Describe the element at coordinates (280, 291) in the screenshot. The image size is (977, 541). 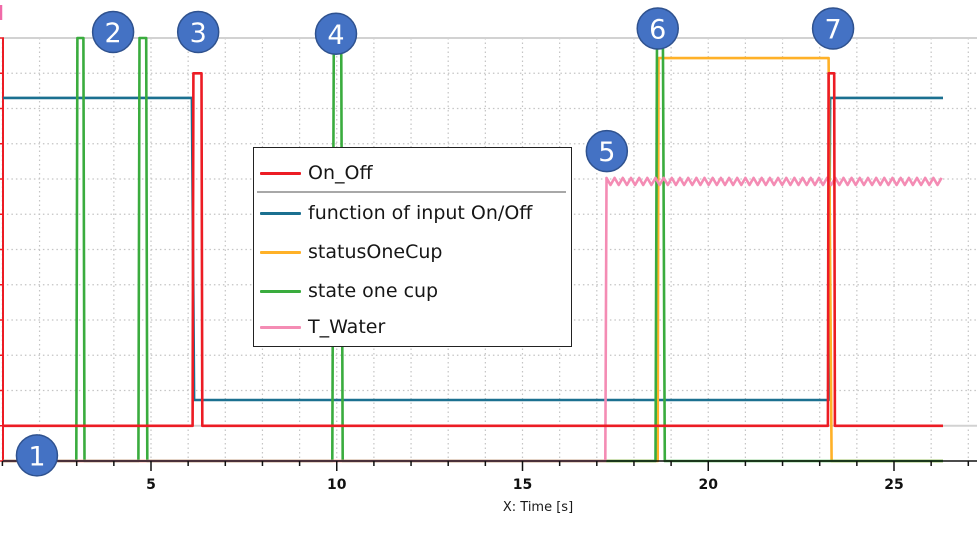
I see `legend-swatch-state-one-cup` at that location.